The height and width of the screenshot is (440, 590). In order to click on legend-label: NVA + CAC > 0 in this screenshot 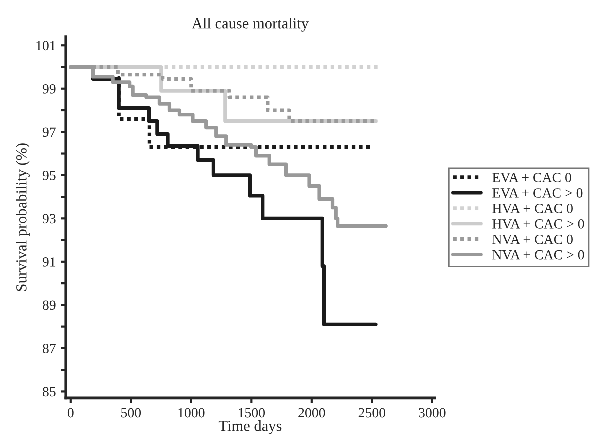, I will do `click(538, 255)`.